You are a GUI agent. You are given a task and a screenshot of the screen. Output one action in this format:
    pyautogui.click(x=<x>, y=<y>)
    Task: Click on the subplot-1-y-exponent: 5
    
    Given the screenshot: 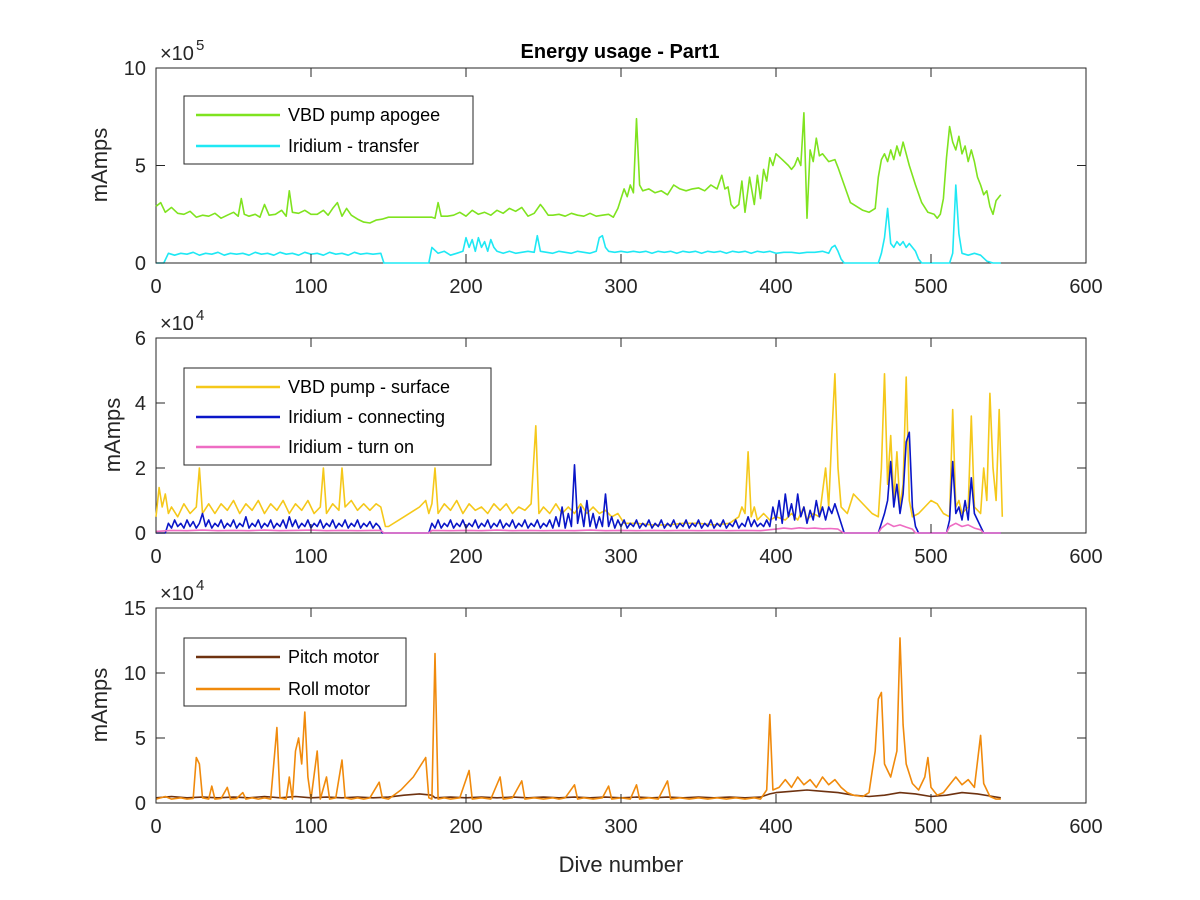 What is the action you would take?
    pyautogui.click(x=200, y=45)
    